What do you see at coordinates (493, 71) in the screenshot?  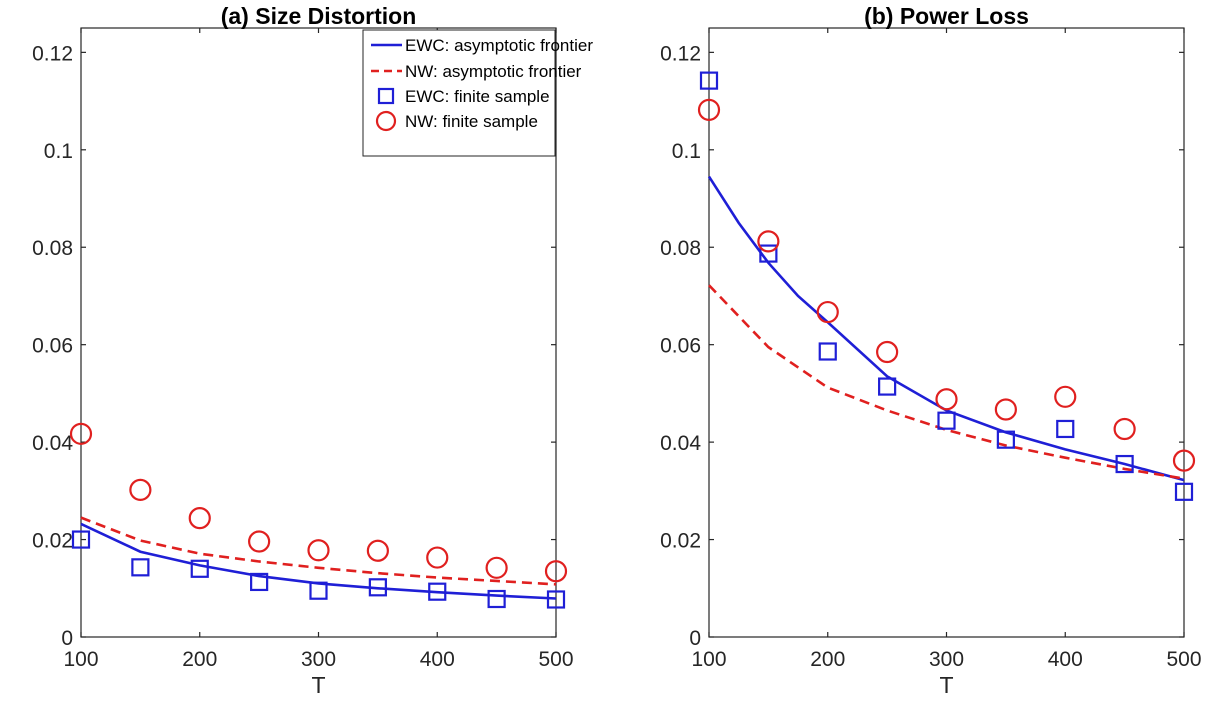 I see `legend-label-nw-asymptotic: NW: asymptotic frontier` at bounding box center [493, 71].